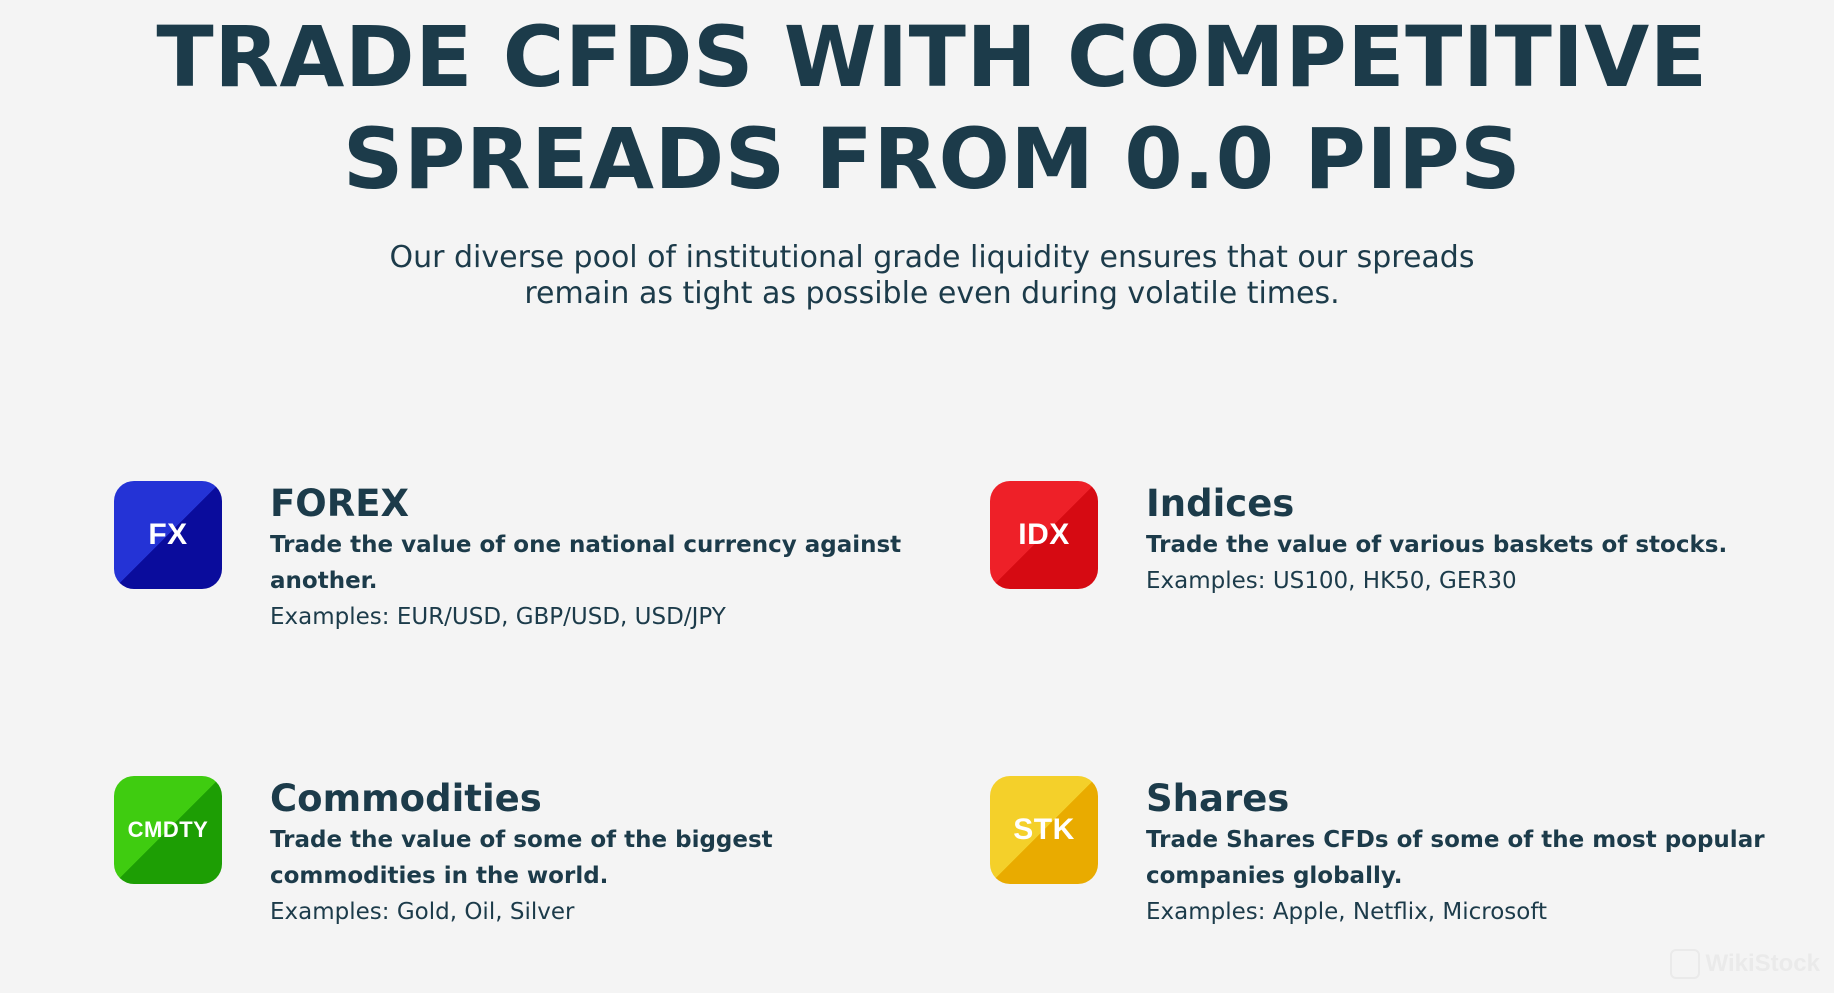 This screenshot has height=993, width=1834. Describe the element at coordinates (1762, 963) in the screenshot. I see `watermark-text: WikiStock` at that location.